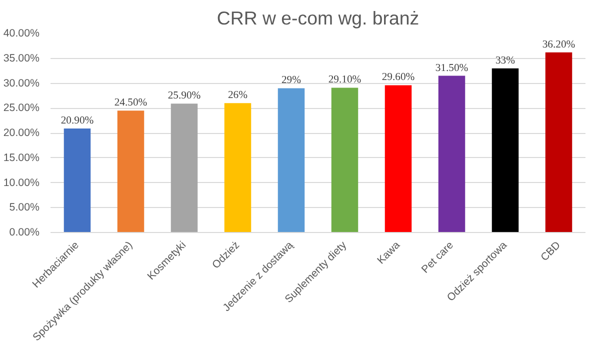 This screenshot has height=350, width=600. What do you see at coordinates (21, 133) in the screenshot?
I see `y-tick-label: 20.00%` at bounding box center [21, 133].